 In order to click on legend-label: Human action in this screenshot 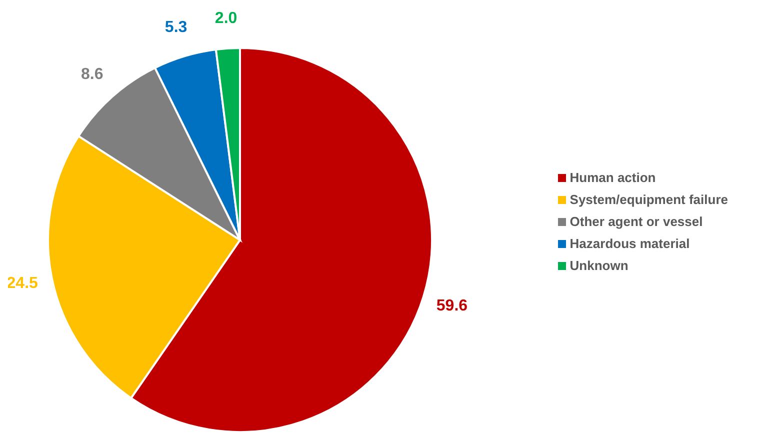, I will do `click(613, 178)`.